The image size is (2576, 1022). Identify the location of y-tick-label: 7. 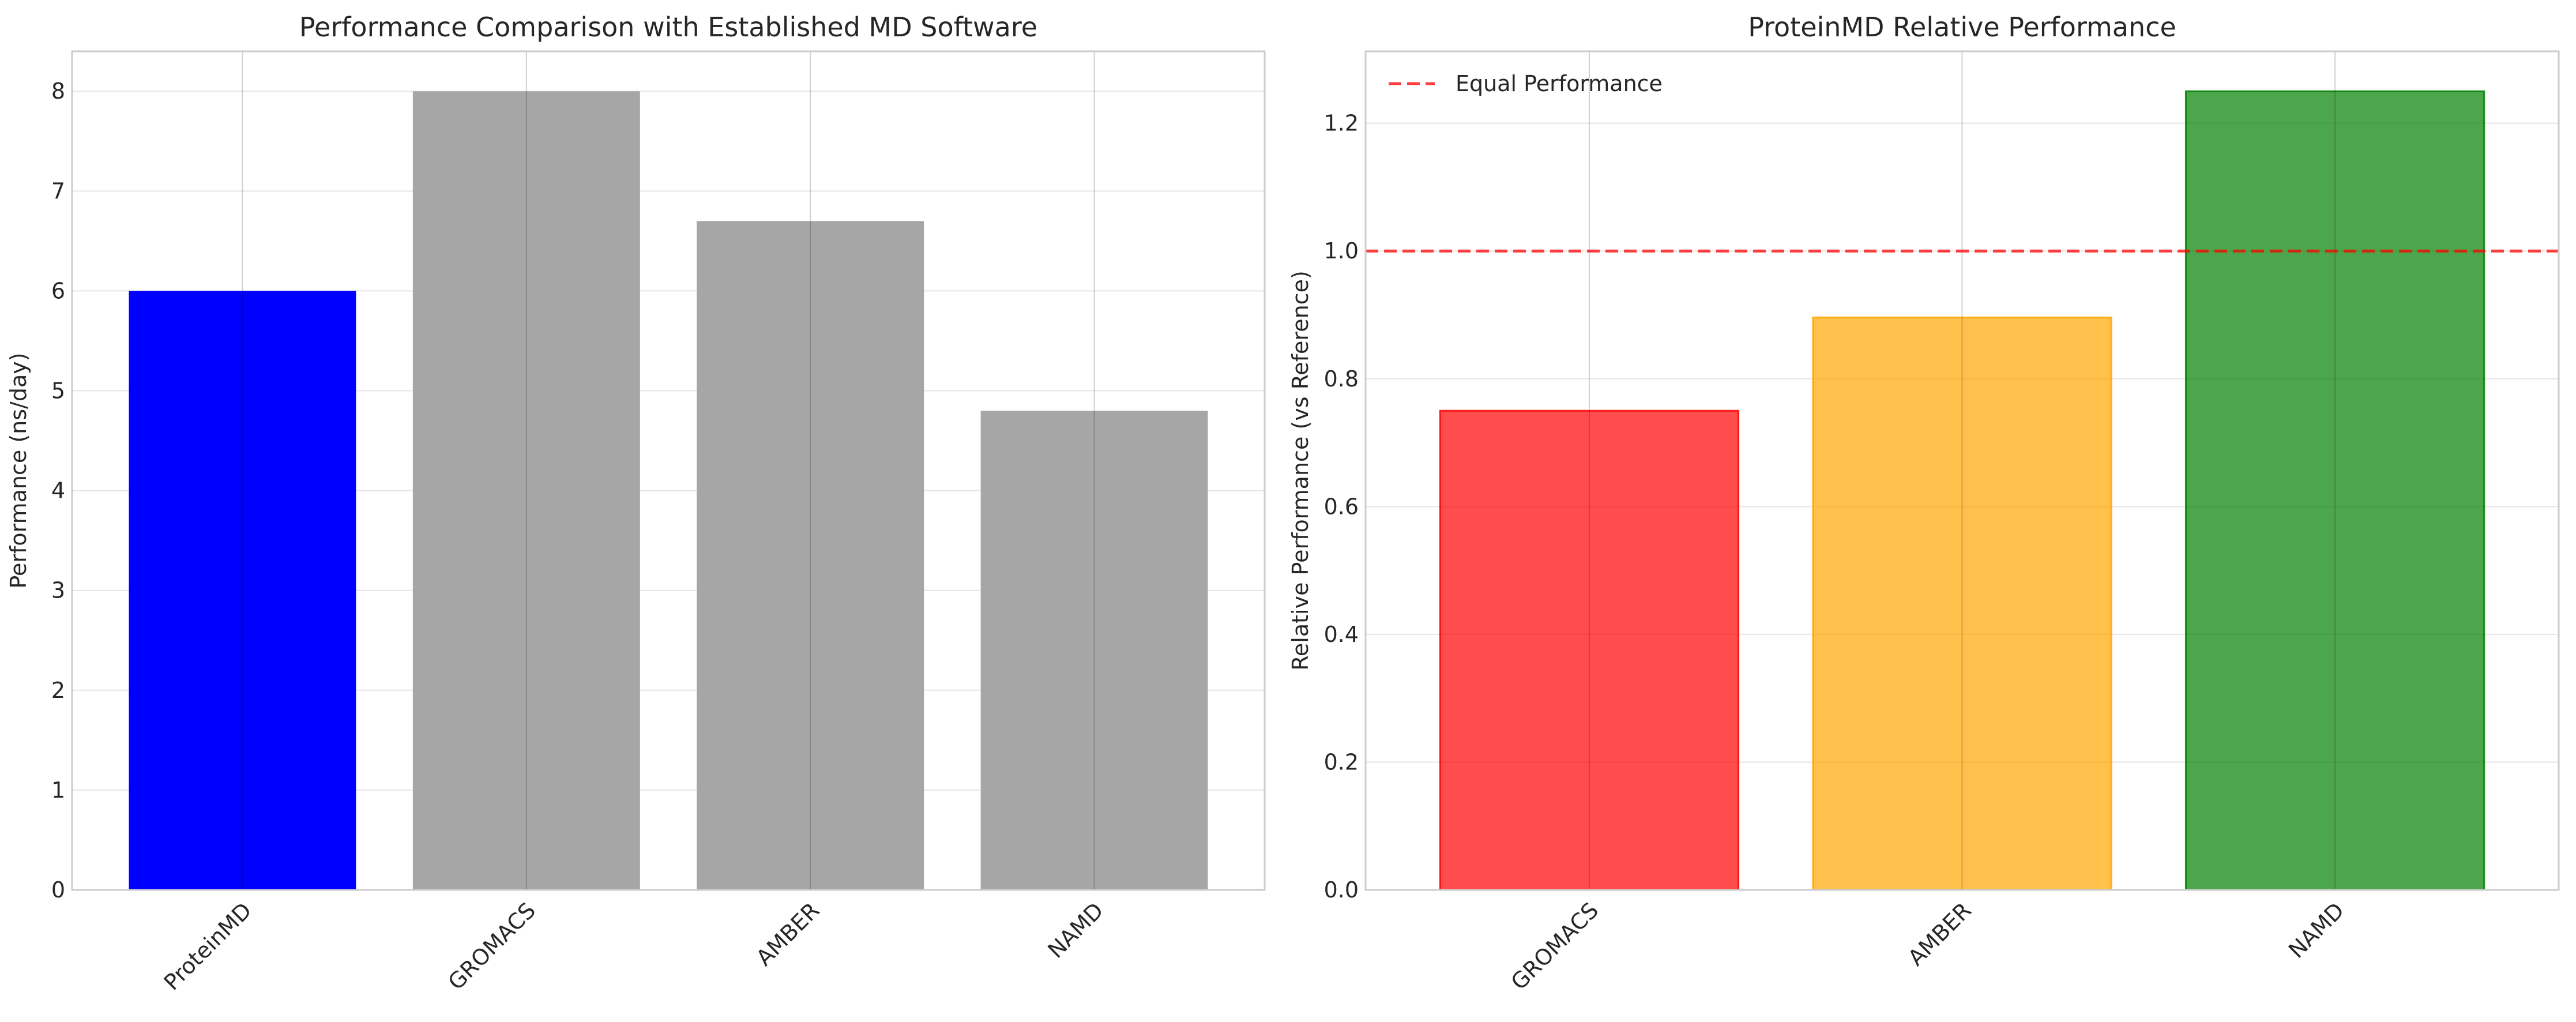
(58, 191).